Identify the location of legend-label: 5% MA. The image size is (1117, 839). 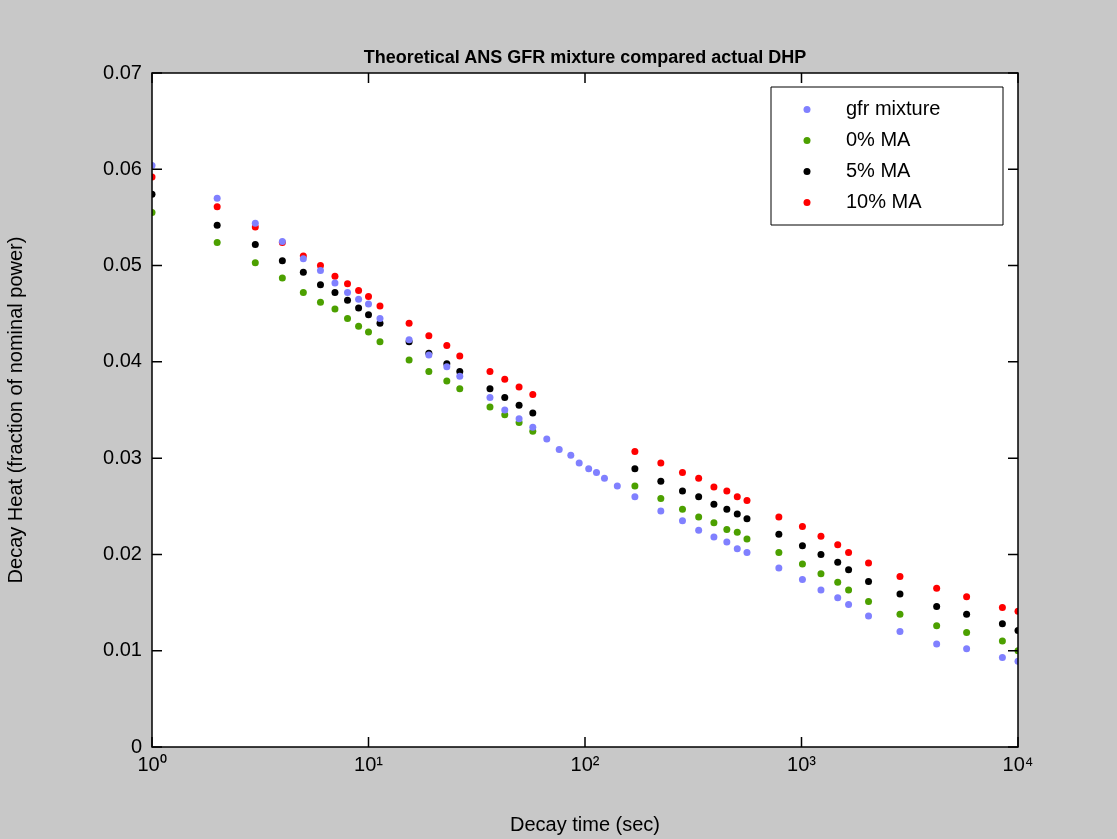
(879, 170).